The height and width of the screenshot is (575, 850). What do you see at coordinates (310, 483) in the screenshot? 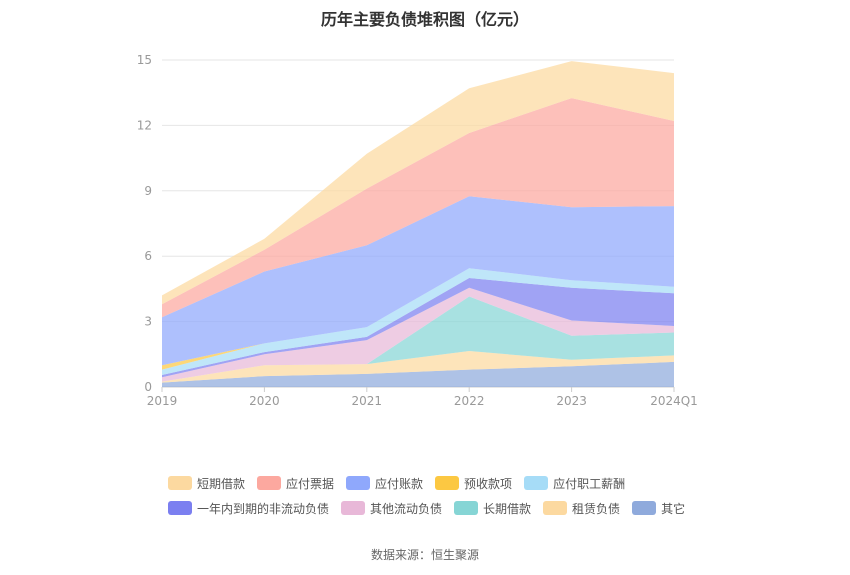
I see `legend-label: 应付票据` at bounding box center [310, 483].